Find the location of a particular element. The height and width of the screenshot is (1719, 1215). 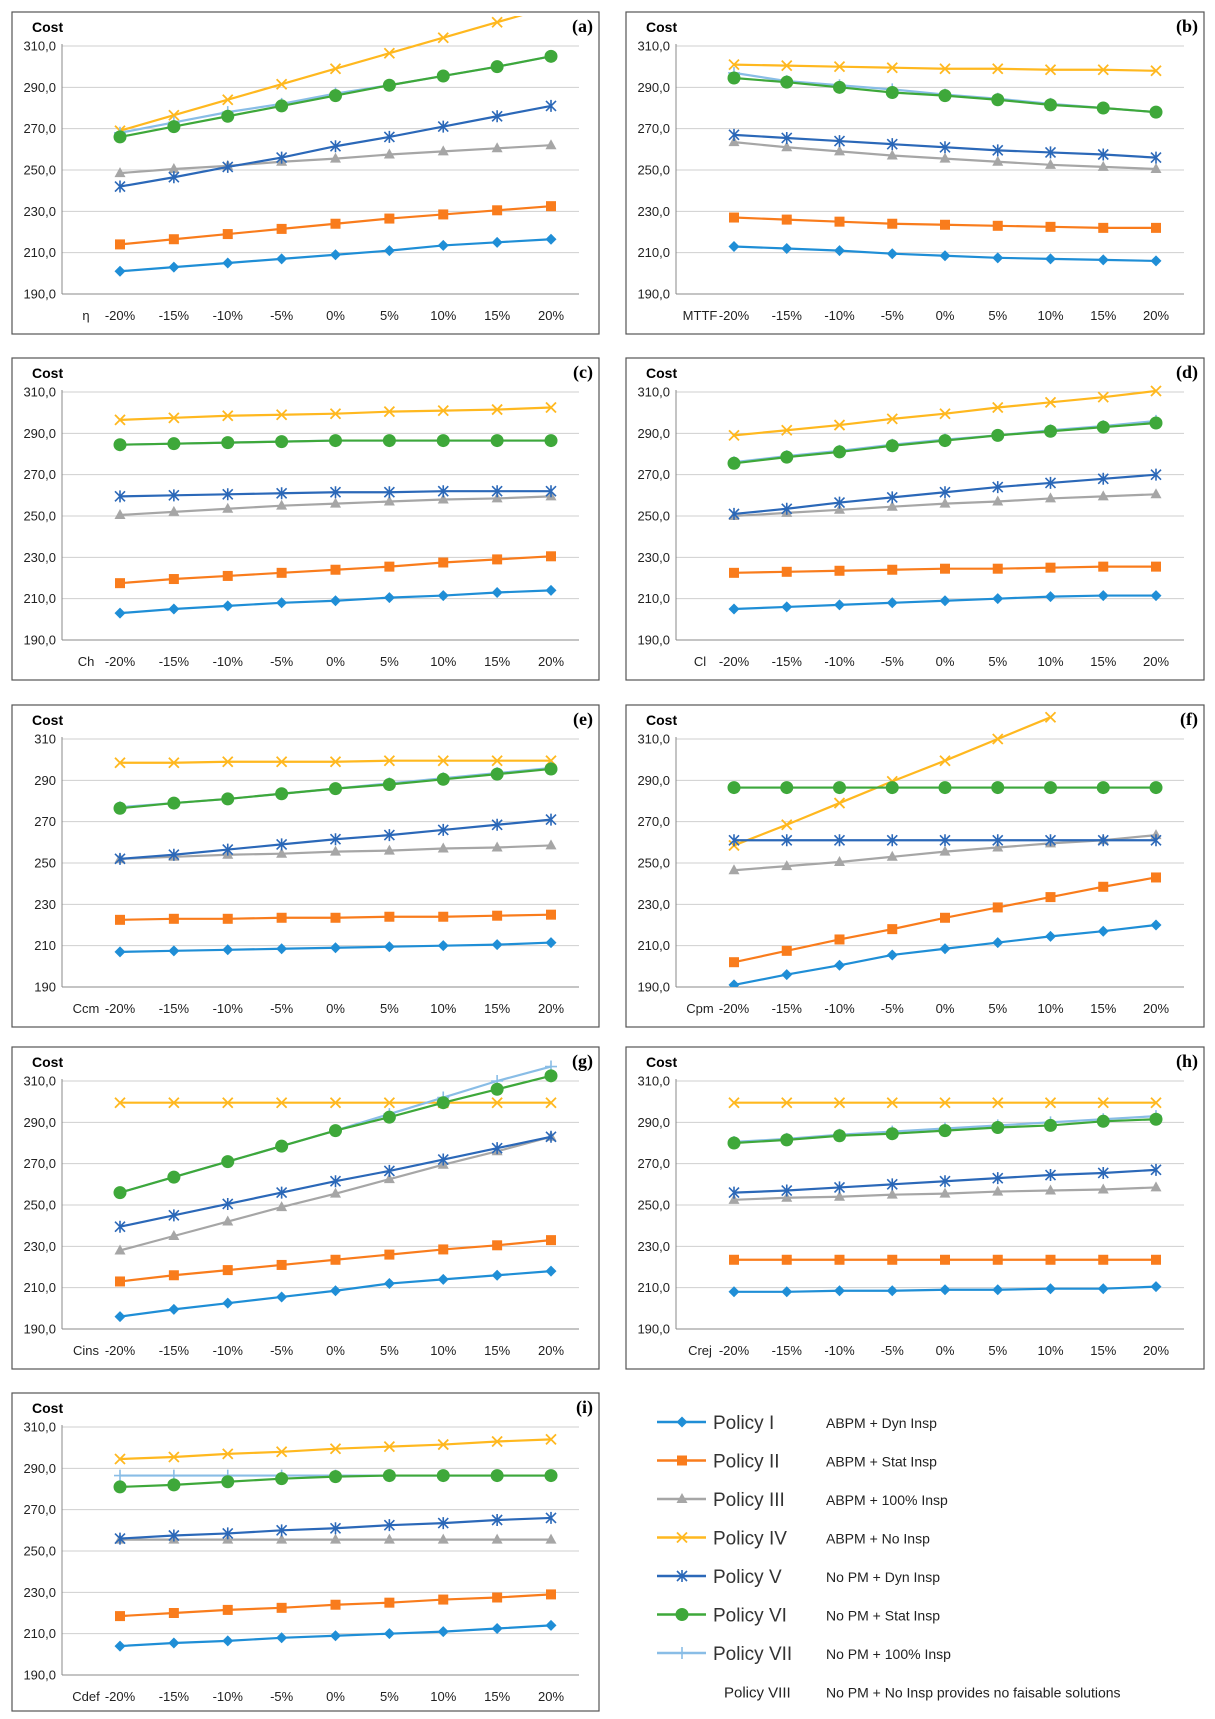

y-tick-label: 290 is located at coordinates (45, 780).